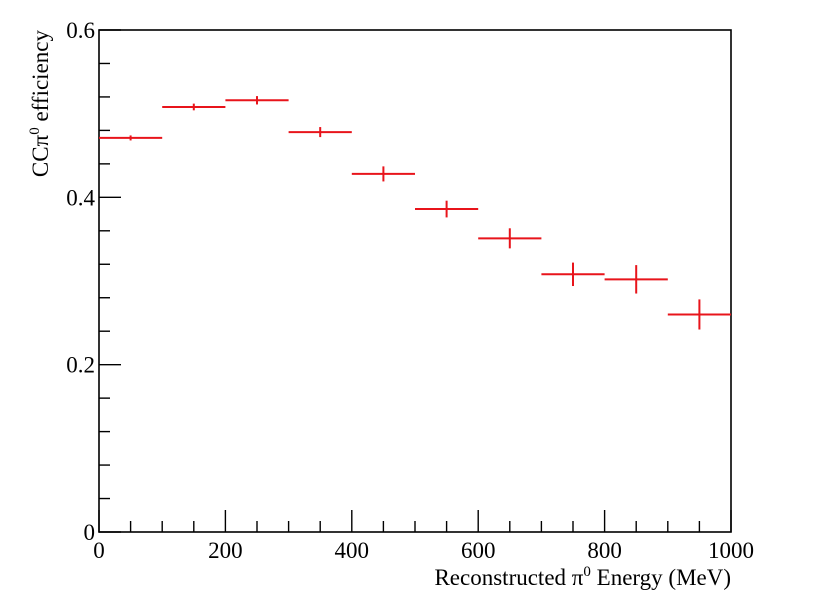  What do you see at coordinates (478, 550) in the screenshot?
I see `x-tick-label: 600` at bounding box center [478, 550].